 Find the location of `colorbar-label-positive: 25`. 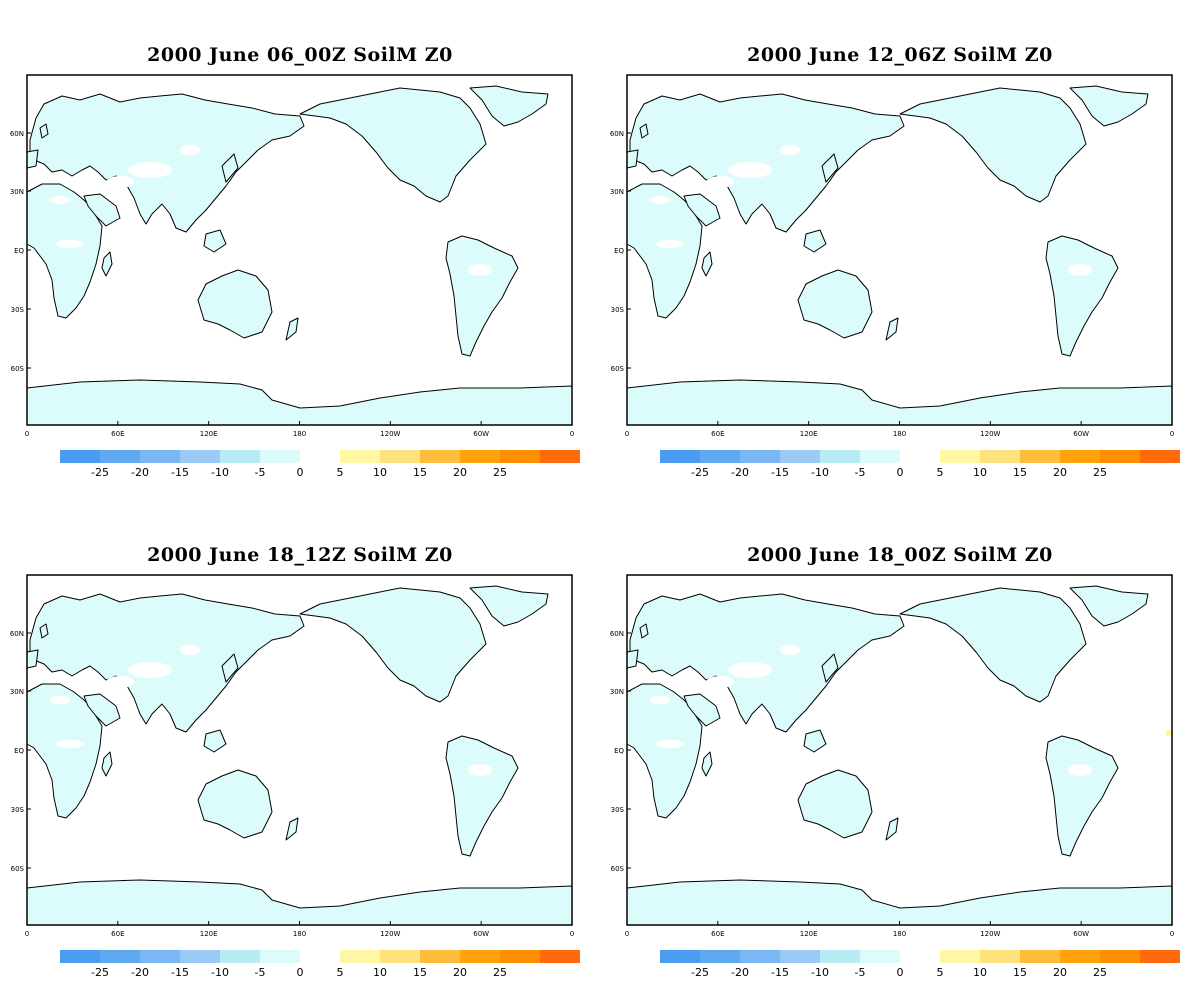

colorbar-label-positive: 25 is located at coordinates (500, 972).